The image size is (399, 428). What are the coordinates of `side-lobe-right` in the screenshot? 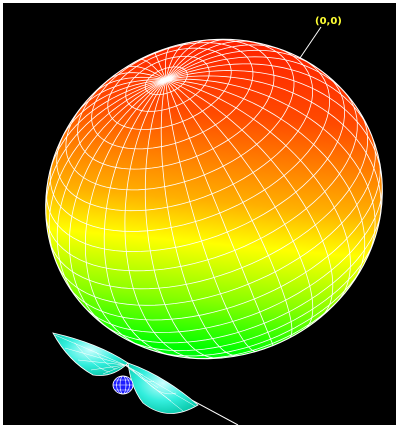 It's located at (163, 388).